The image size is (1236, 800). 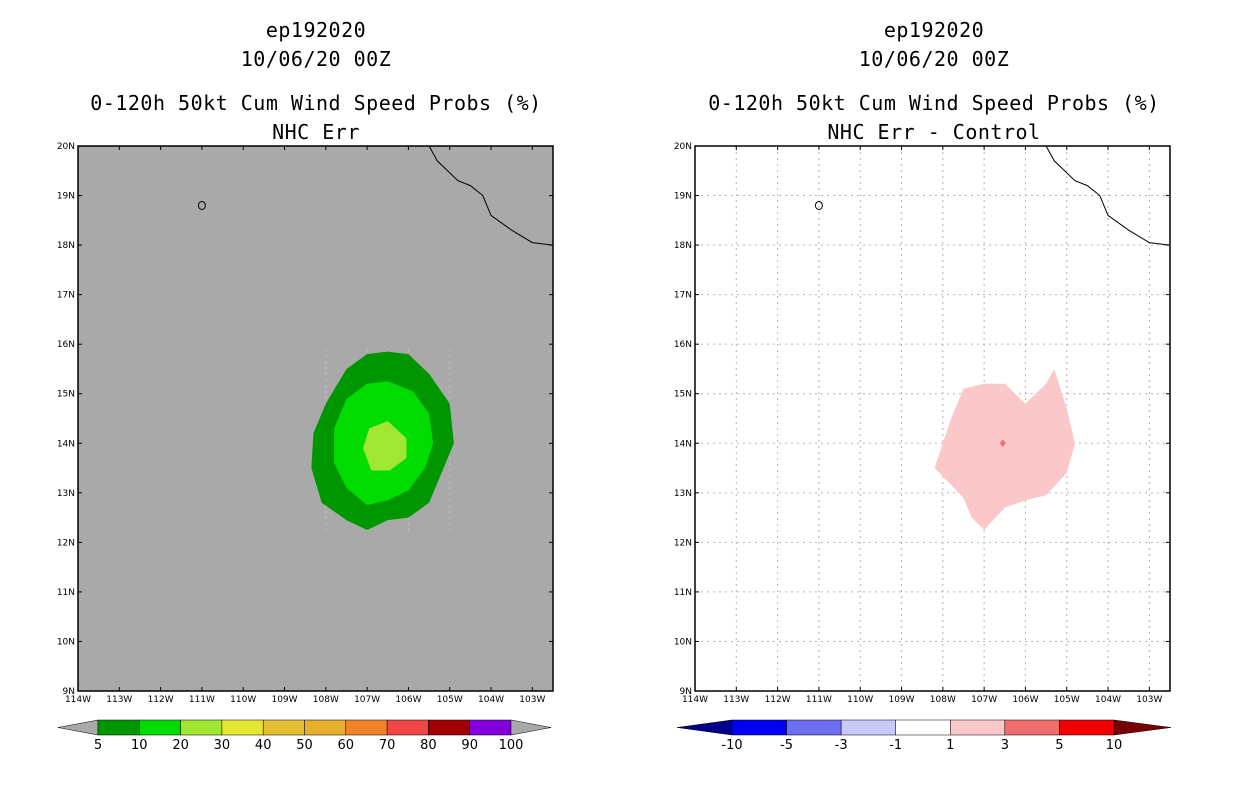 I want to click on right-y-tick-label: 10N, so click(x=683, y=642).